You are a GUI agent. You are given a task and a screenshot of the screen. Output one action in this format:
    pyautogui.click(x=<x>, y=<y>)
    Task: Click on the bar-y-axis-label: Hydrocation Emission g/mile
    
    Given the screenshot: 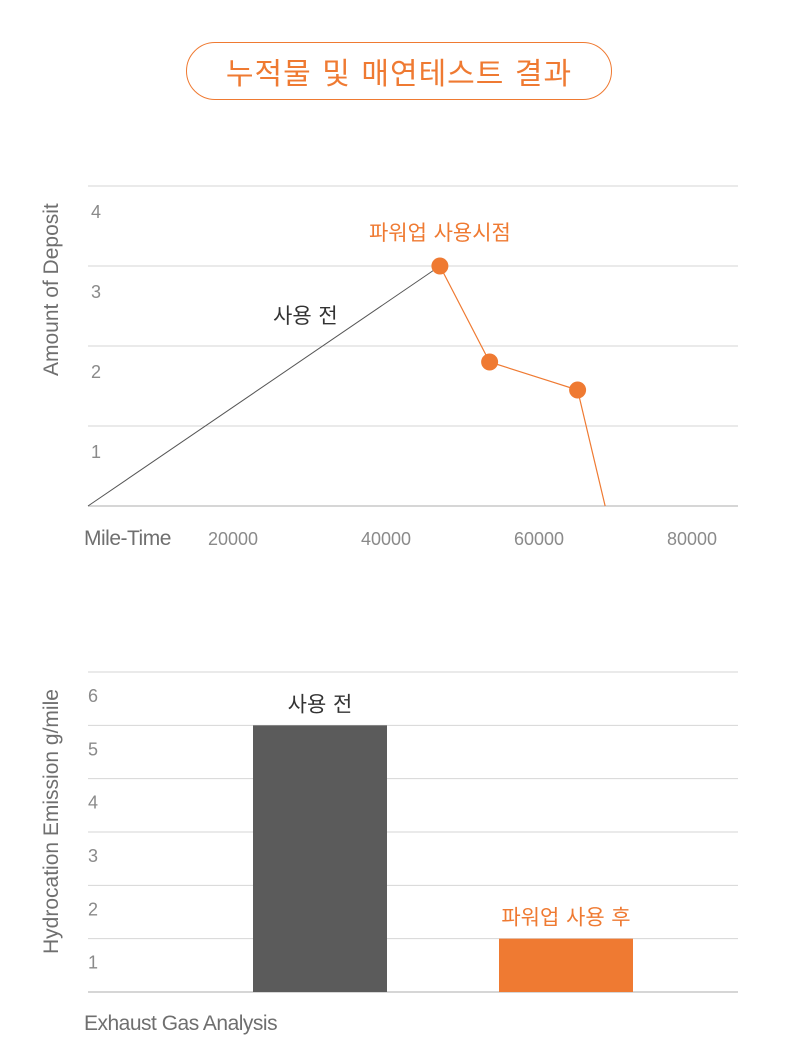 What is the action you would take?
    pyautogui.click(x=51, y=821)
    